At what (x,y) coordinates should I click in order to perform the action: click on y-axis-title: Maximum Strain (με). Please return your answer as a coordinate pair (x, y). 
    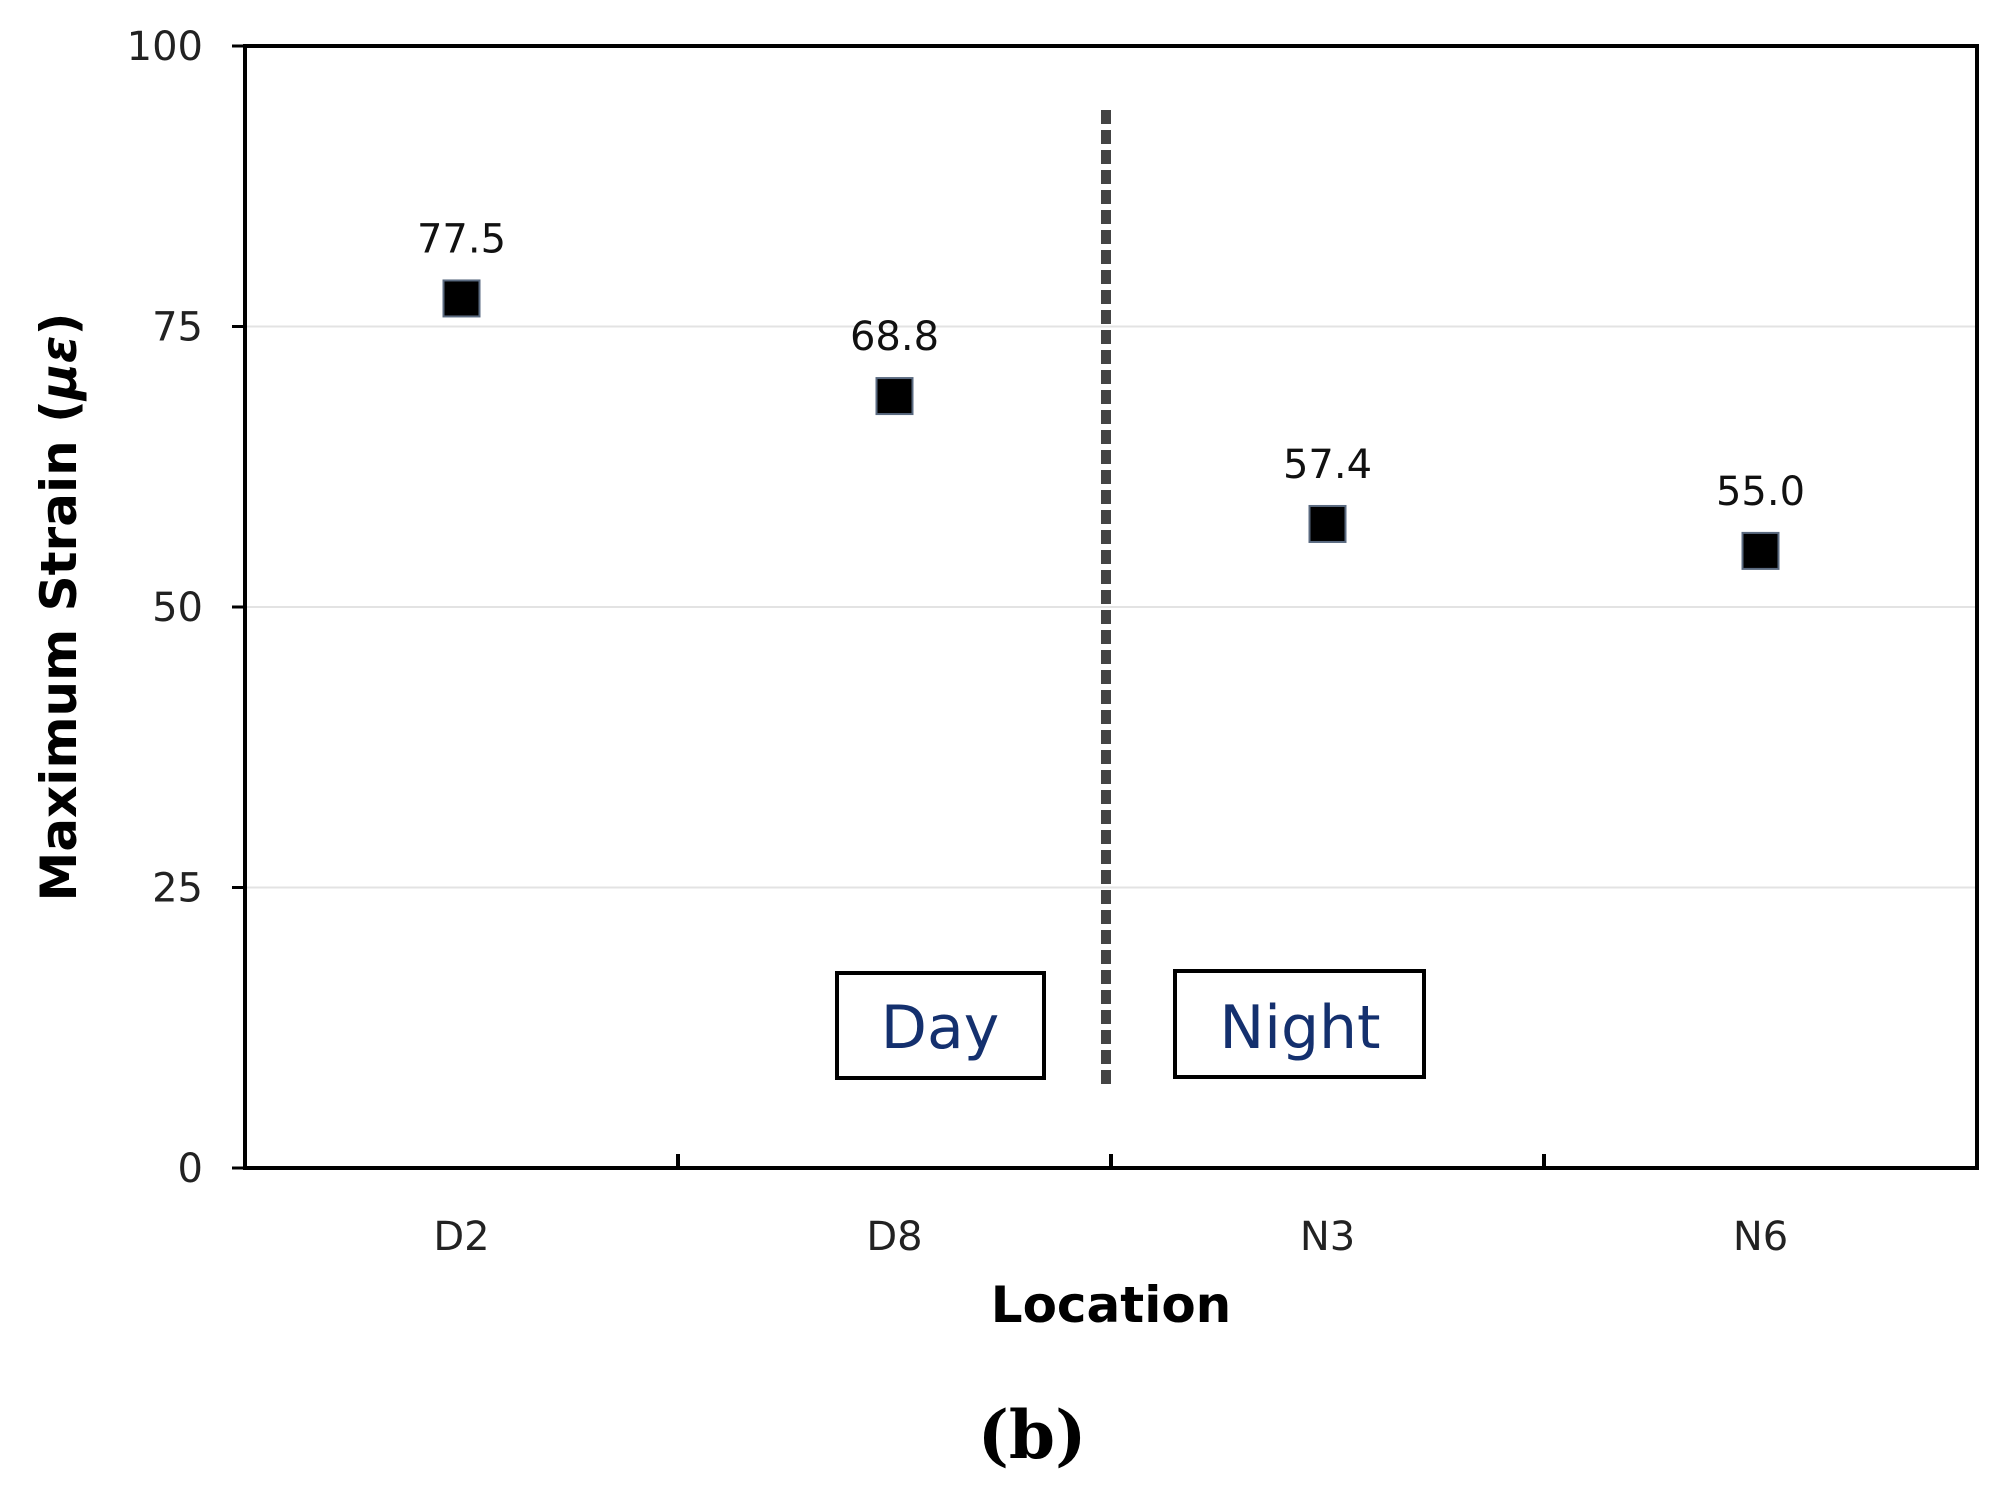
    Looking at the image, I should click on (59, 607).